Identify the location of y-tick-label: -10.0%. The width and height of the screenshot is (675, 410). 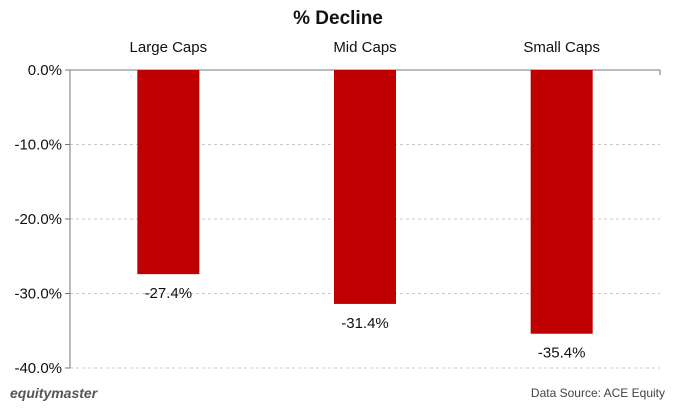
(38, 145).